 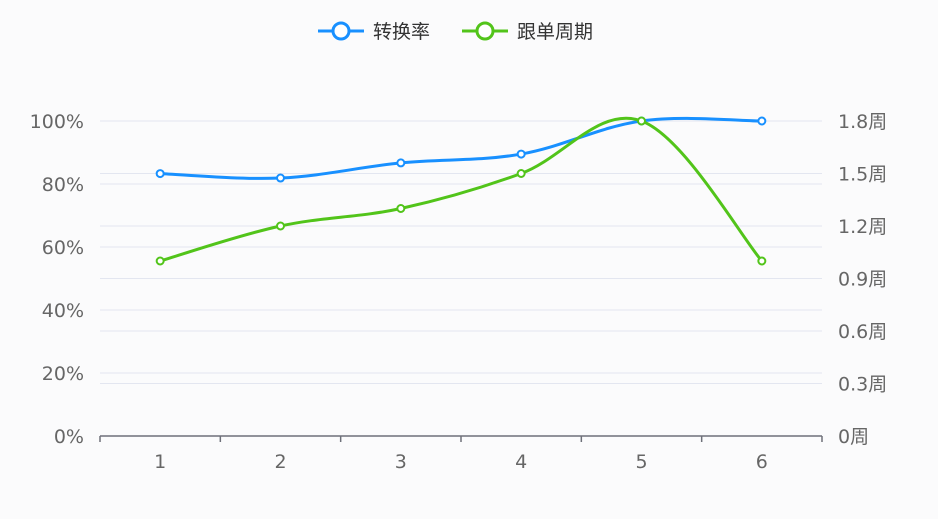 What do you see at coordinates (862, 385) in the screenshot?
I see `y-right-tick-label: 0.3周` at bounding box center [862, 385].